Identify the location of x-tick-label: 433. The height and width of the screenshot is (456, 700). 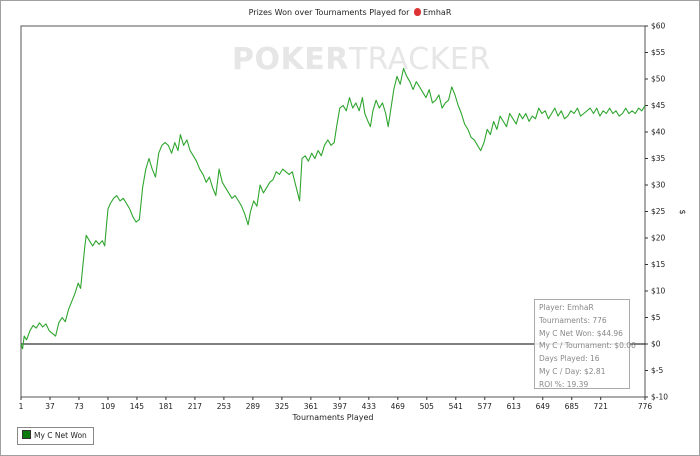
(369, 406).